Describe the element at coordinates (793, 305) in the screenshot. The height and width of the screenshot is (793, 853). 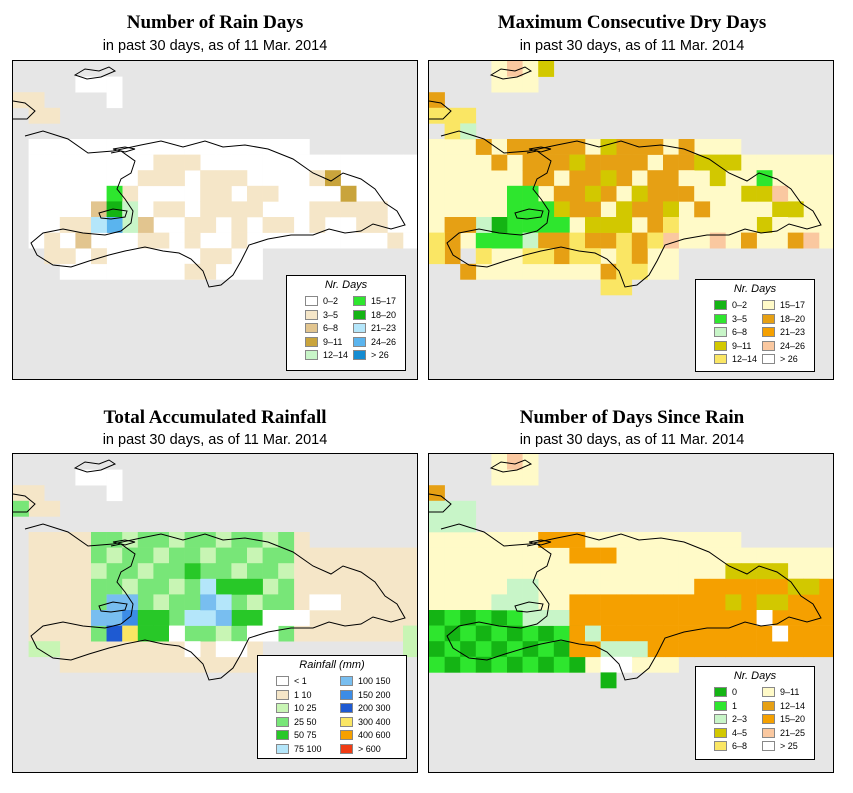
I see `legend-label: 15–17` at that location.